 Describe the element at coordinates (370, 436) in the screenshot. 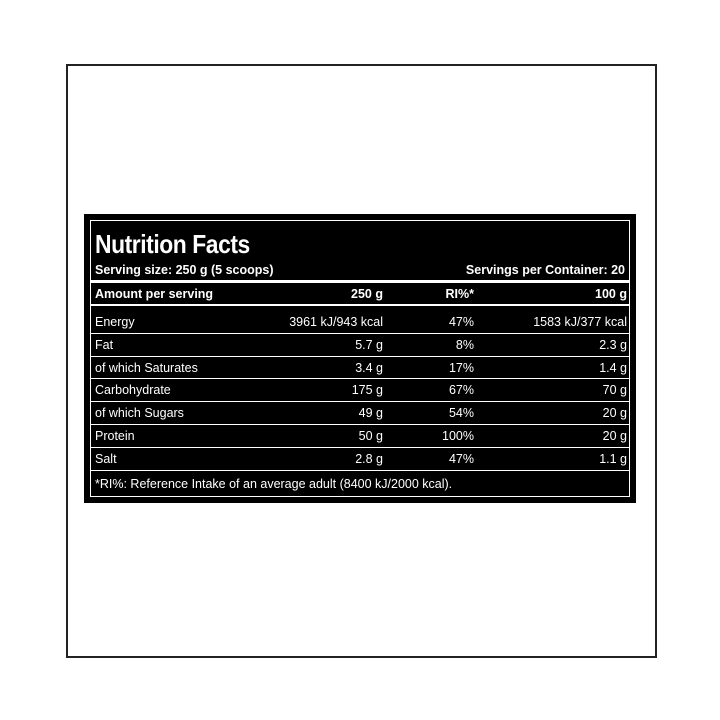

I see `row-cell-1: 50 g` at that location.